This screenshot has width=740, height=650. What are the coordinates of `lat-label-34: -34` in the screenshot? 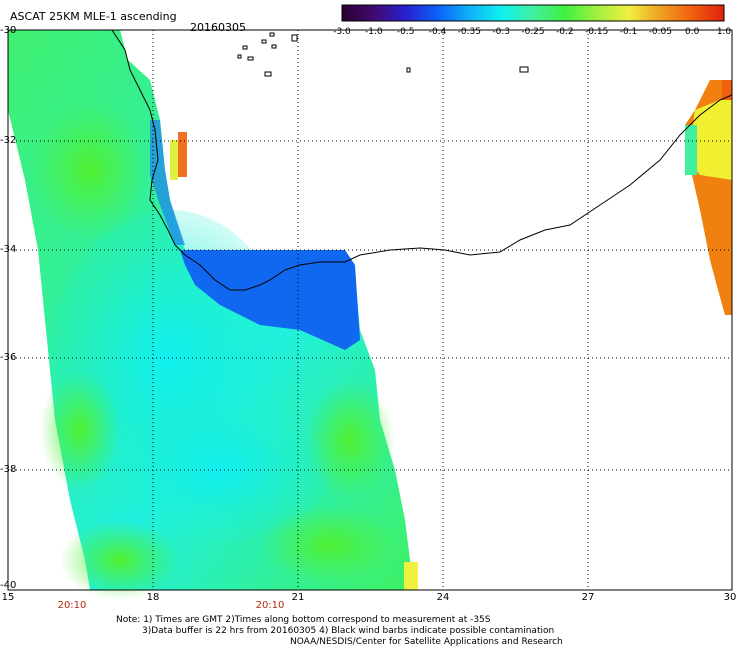 It's located at (8, 249).